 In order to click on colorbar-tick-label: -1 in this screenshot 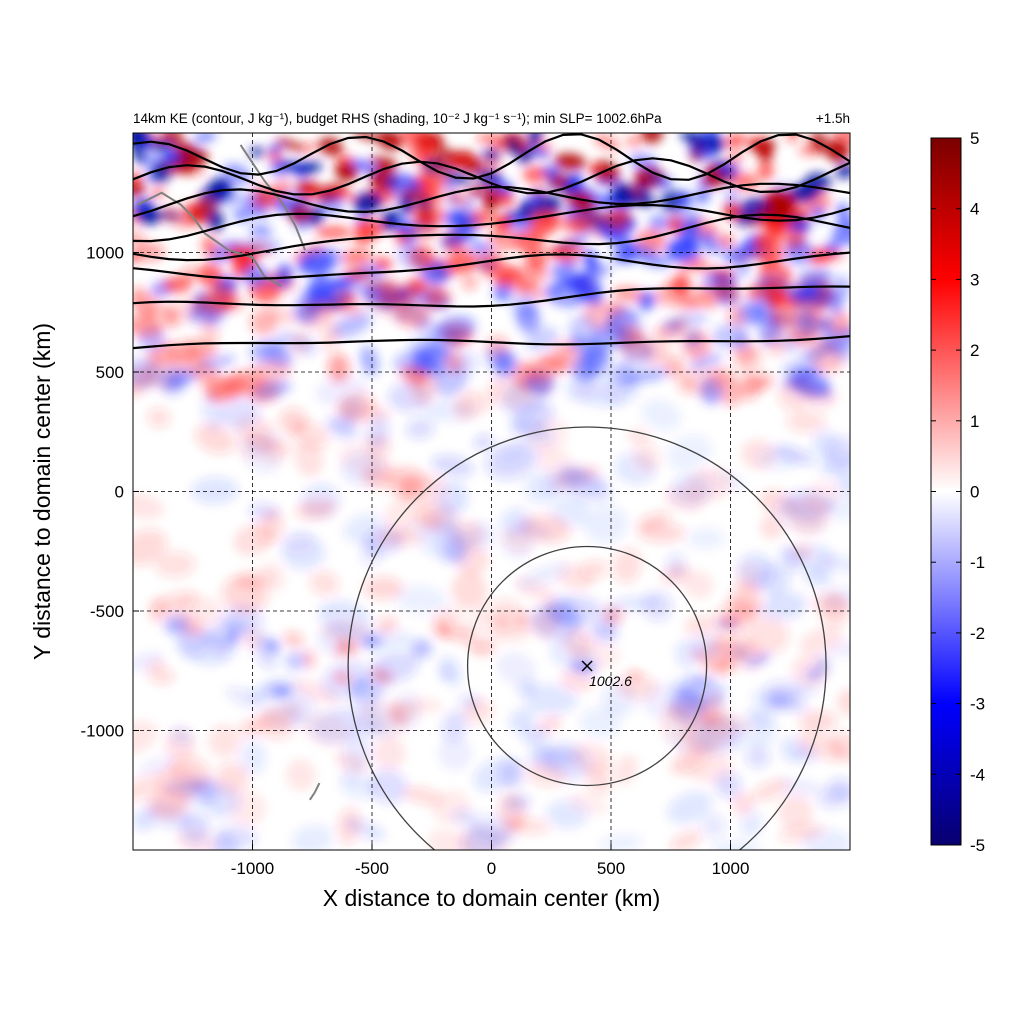, I will do `click(977, 562)`.